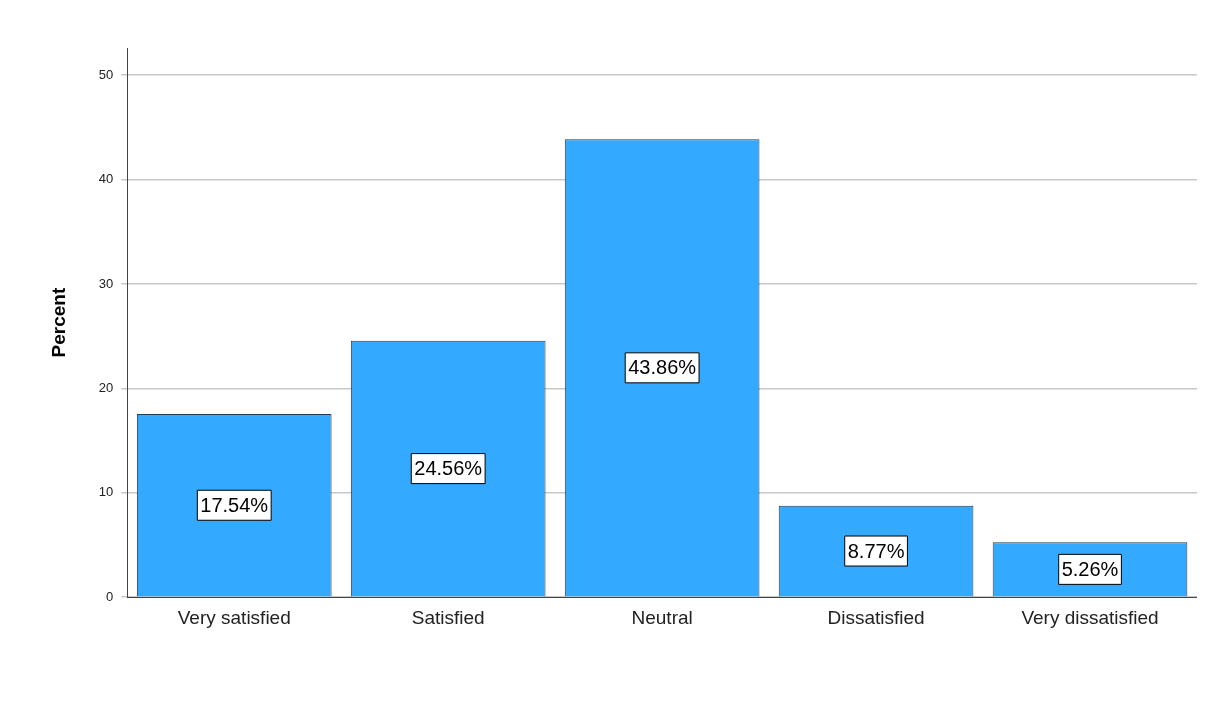 This screenshot has width=1205, height=708. Describe the element at coordinates (1090, 617) in the screenshot. I see `x-tick-label: Very dissatisfied` at that location.